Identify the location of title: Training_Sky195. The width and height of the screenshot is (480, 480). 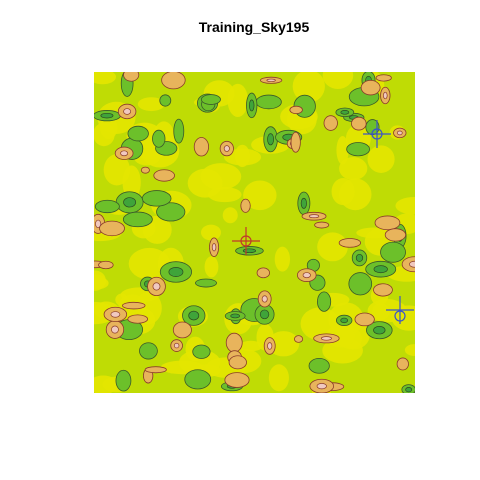
(254, 27).